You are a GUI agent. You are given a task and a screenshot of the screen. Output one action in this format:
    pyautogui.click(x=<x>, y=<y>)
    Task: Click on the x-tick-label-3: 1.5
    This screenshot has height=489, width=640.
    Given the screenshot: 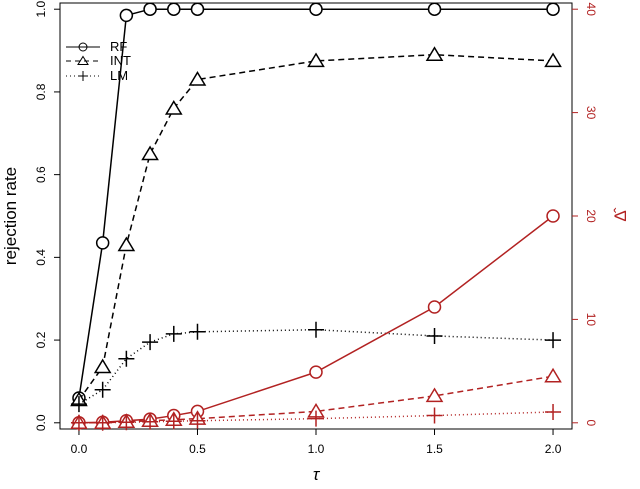 What is the action you would take?
    pyautogui.click(x=434, y=449)
    